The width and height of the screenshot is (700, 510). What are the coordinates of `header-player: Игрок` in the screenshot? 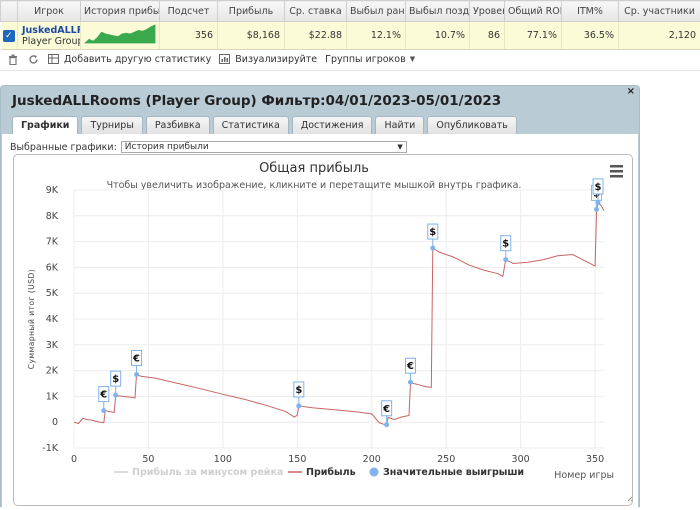 It's located at (49, 11).